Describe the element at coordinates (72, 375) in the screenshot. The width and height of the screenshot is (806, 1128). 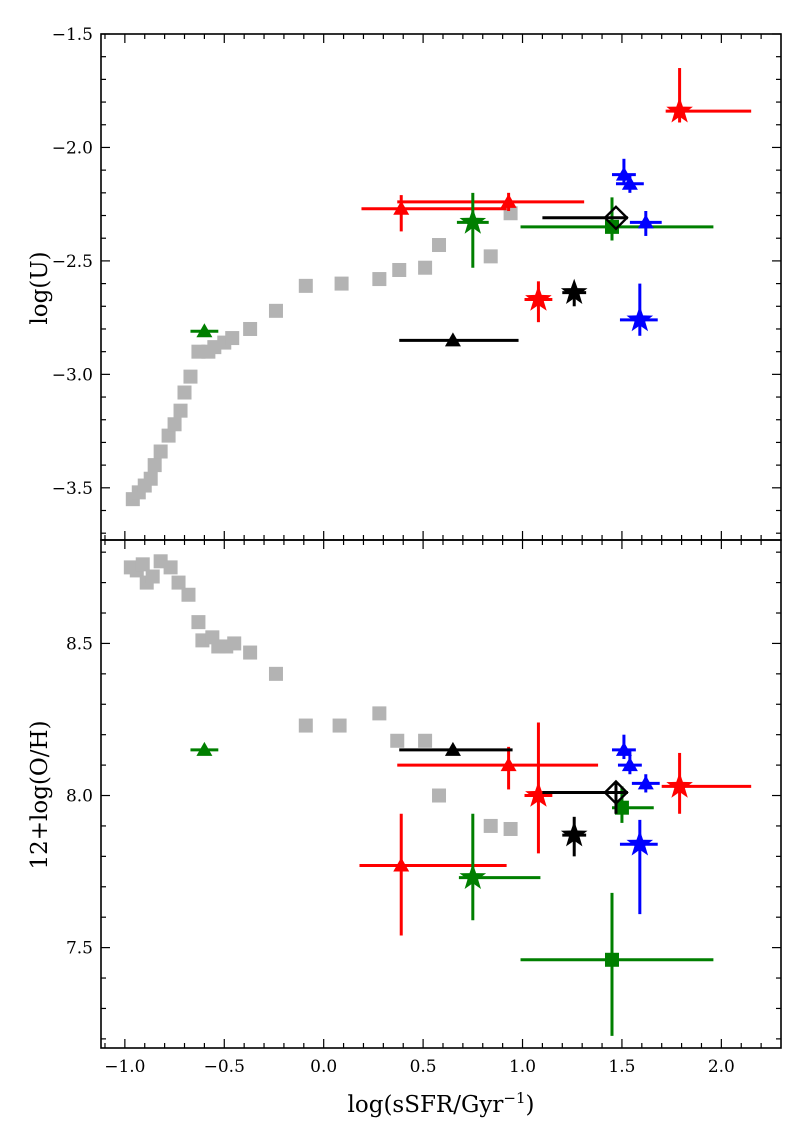
I see `y-tick-label: −3.0` at that location.